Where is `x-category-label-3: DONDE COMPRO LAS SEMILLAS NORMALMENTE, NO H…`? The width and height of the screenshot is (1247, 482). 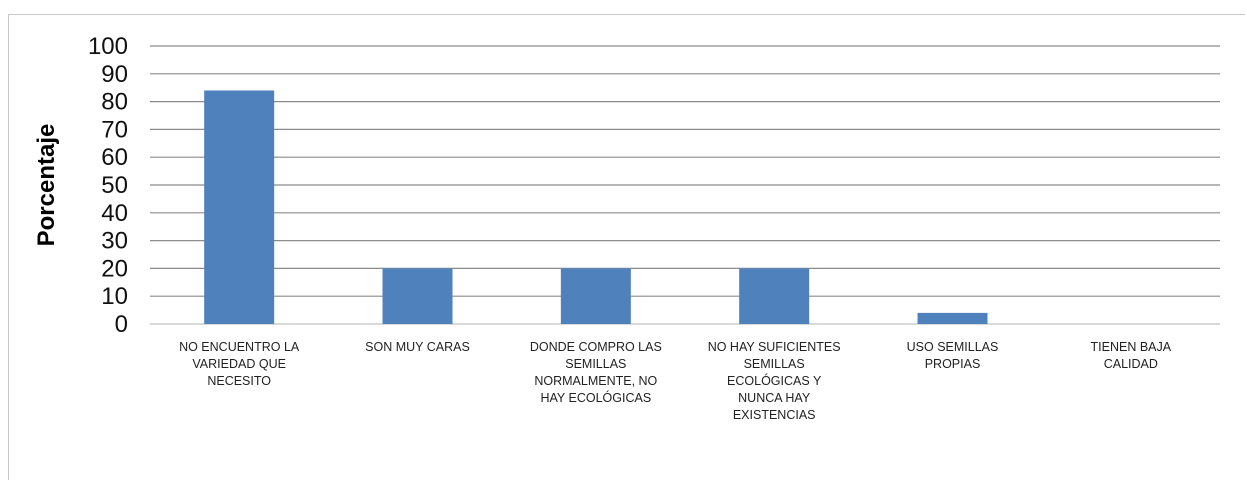 x-category-label-3: DONDE COMPRO LAS SEMILLAS NORMALMENTE, NO H… is located at coordinates (596, 372).